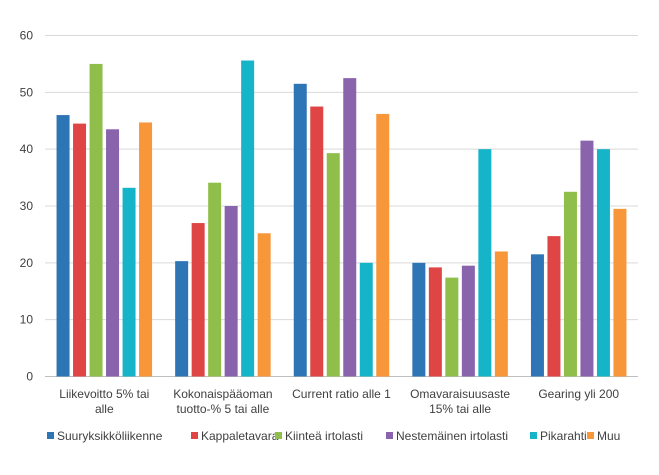 The height and width of the screenshot is (475, 659). What do you see at coordinates (104, 394) in the screenshot?
I see `x-tick-label: Liikevoitto 5% tai` at bounding box center [104, 394].